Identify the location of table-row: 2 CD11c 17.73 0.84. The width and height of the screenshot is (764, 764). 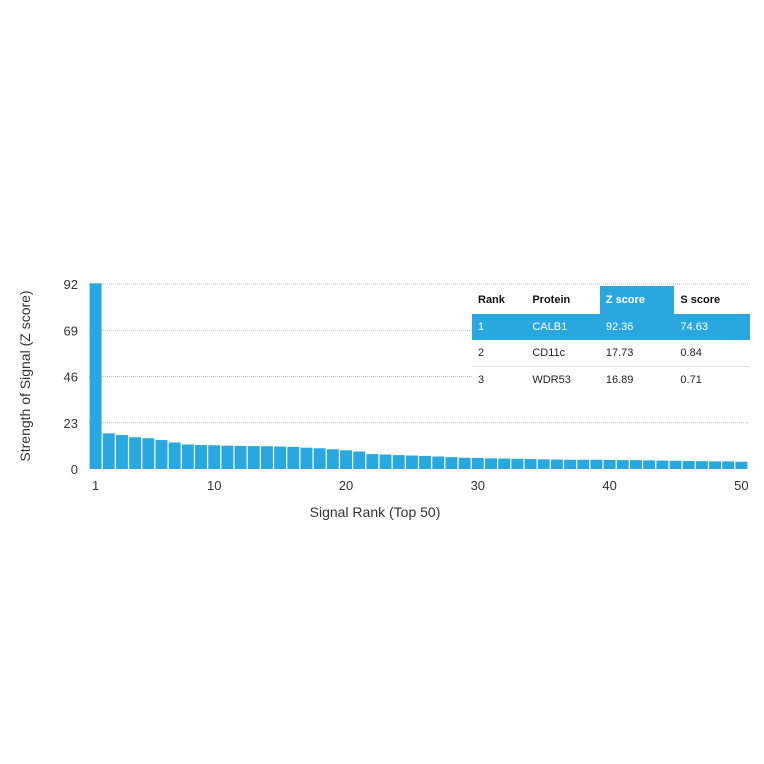
(611, 353).